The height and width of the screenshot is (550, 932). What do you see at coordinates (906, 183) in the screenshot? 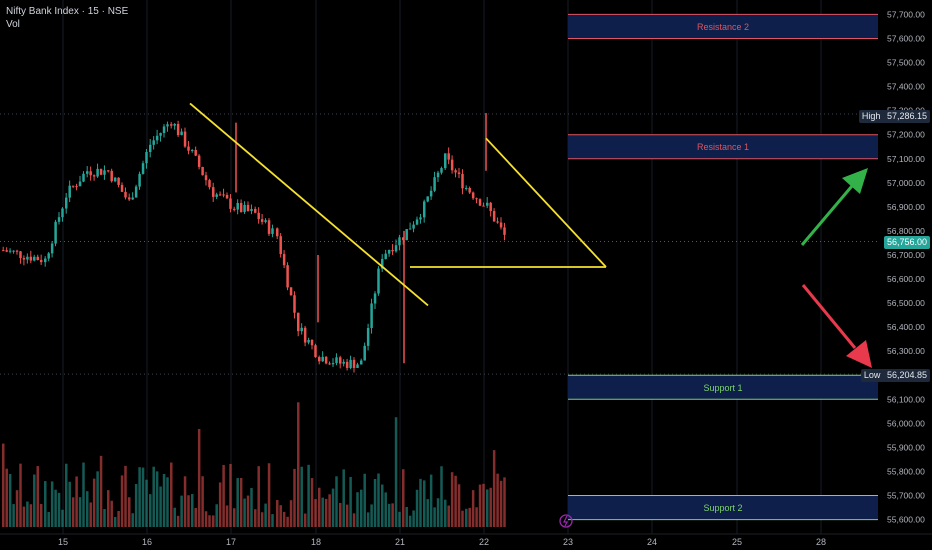
I see `price-axis-label: 57,000.00` at bounding box center [906, 183].